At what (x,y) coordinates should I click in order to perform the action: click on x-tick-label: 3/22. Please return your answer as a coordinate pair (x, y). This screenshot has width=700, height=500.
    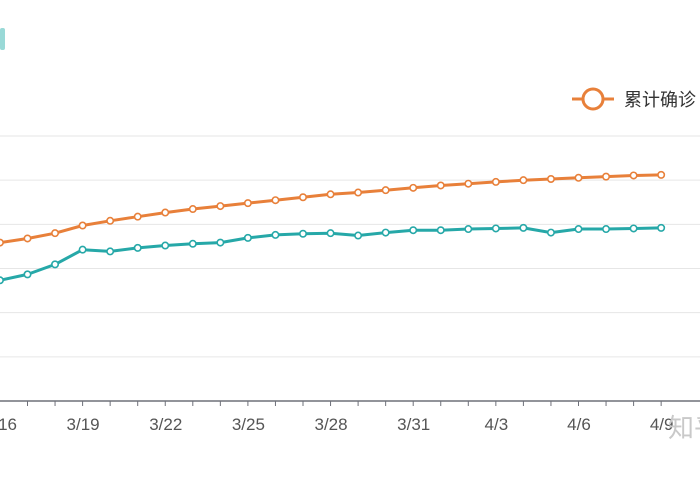
    Looking at the image, I should click on (165, 424).